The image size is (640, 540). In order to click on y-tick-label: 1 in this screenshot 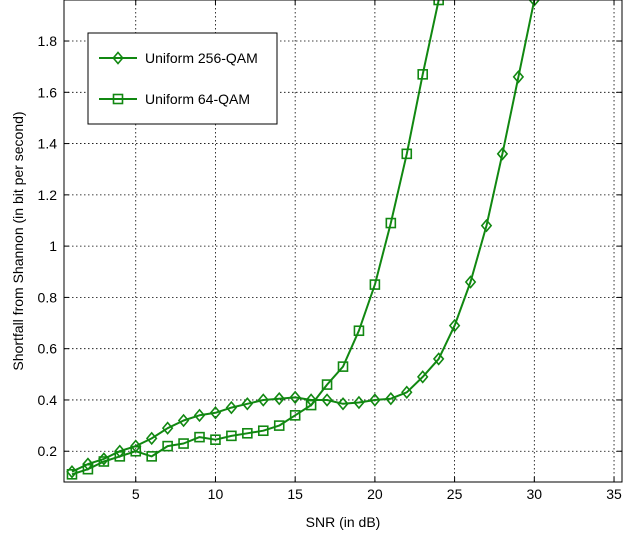, I will do `click(53, 246)`.